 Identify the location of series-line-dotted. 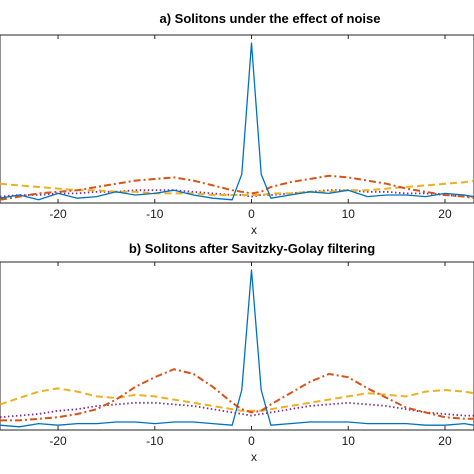
(237, 410).